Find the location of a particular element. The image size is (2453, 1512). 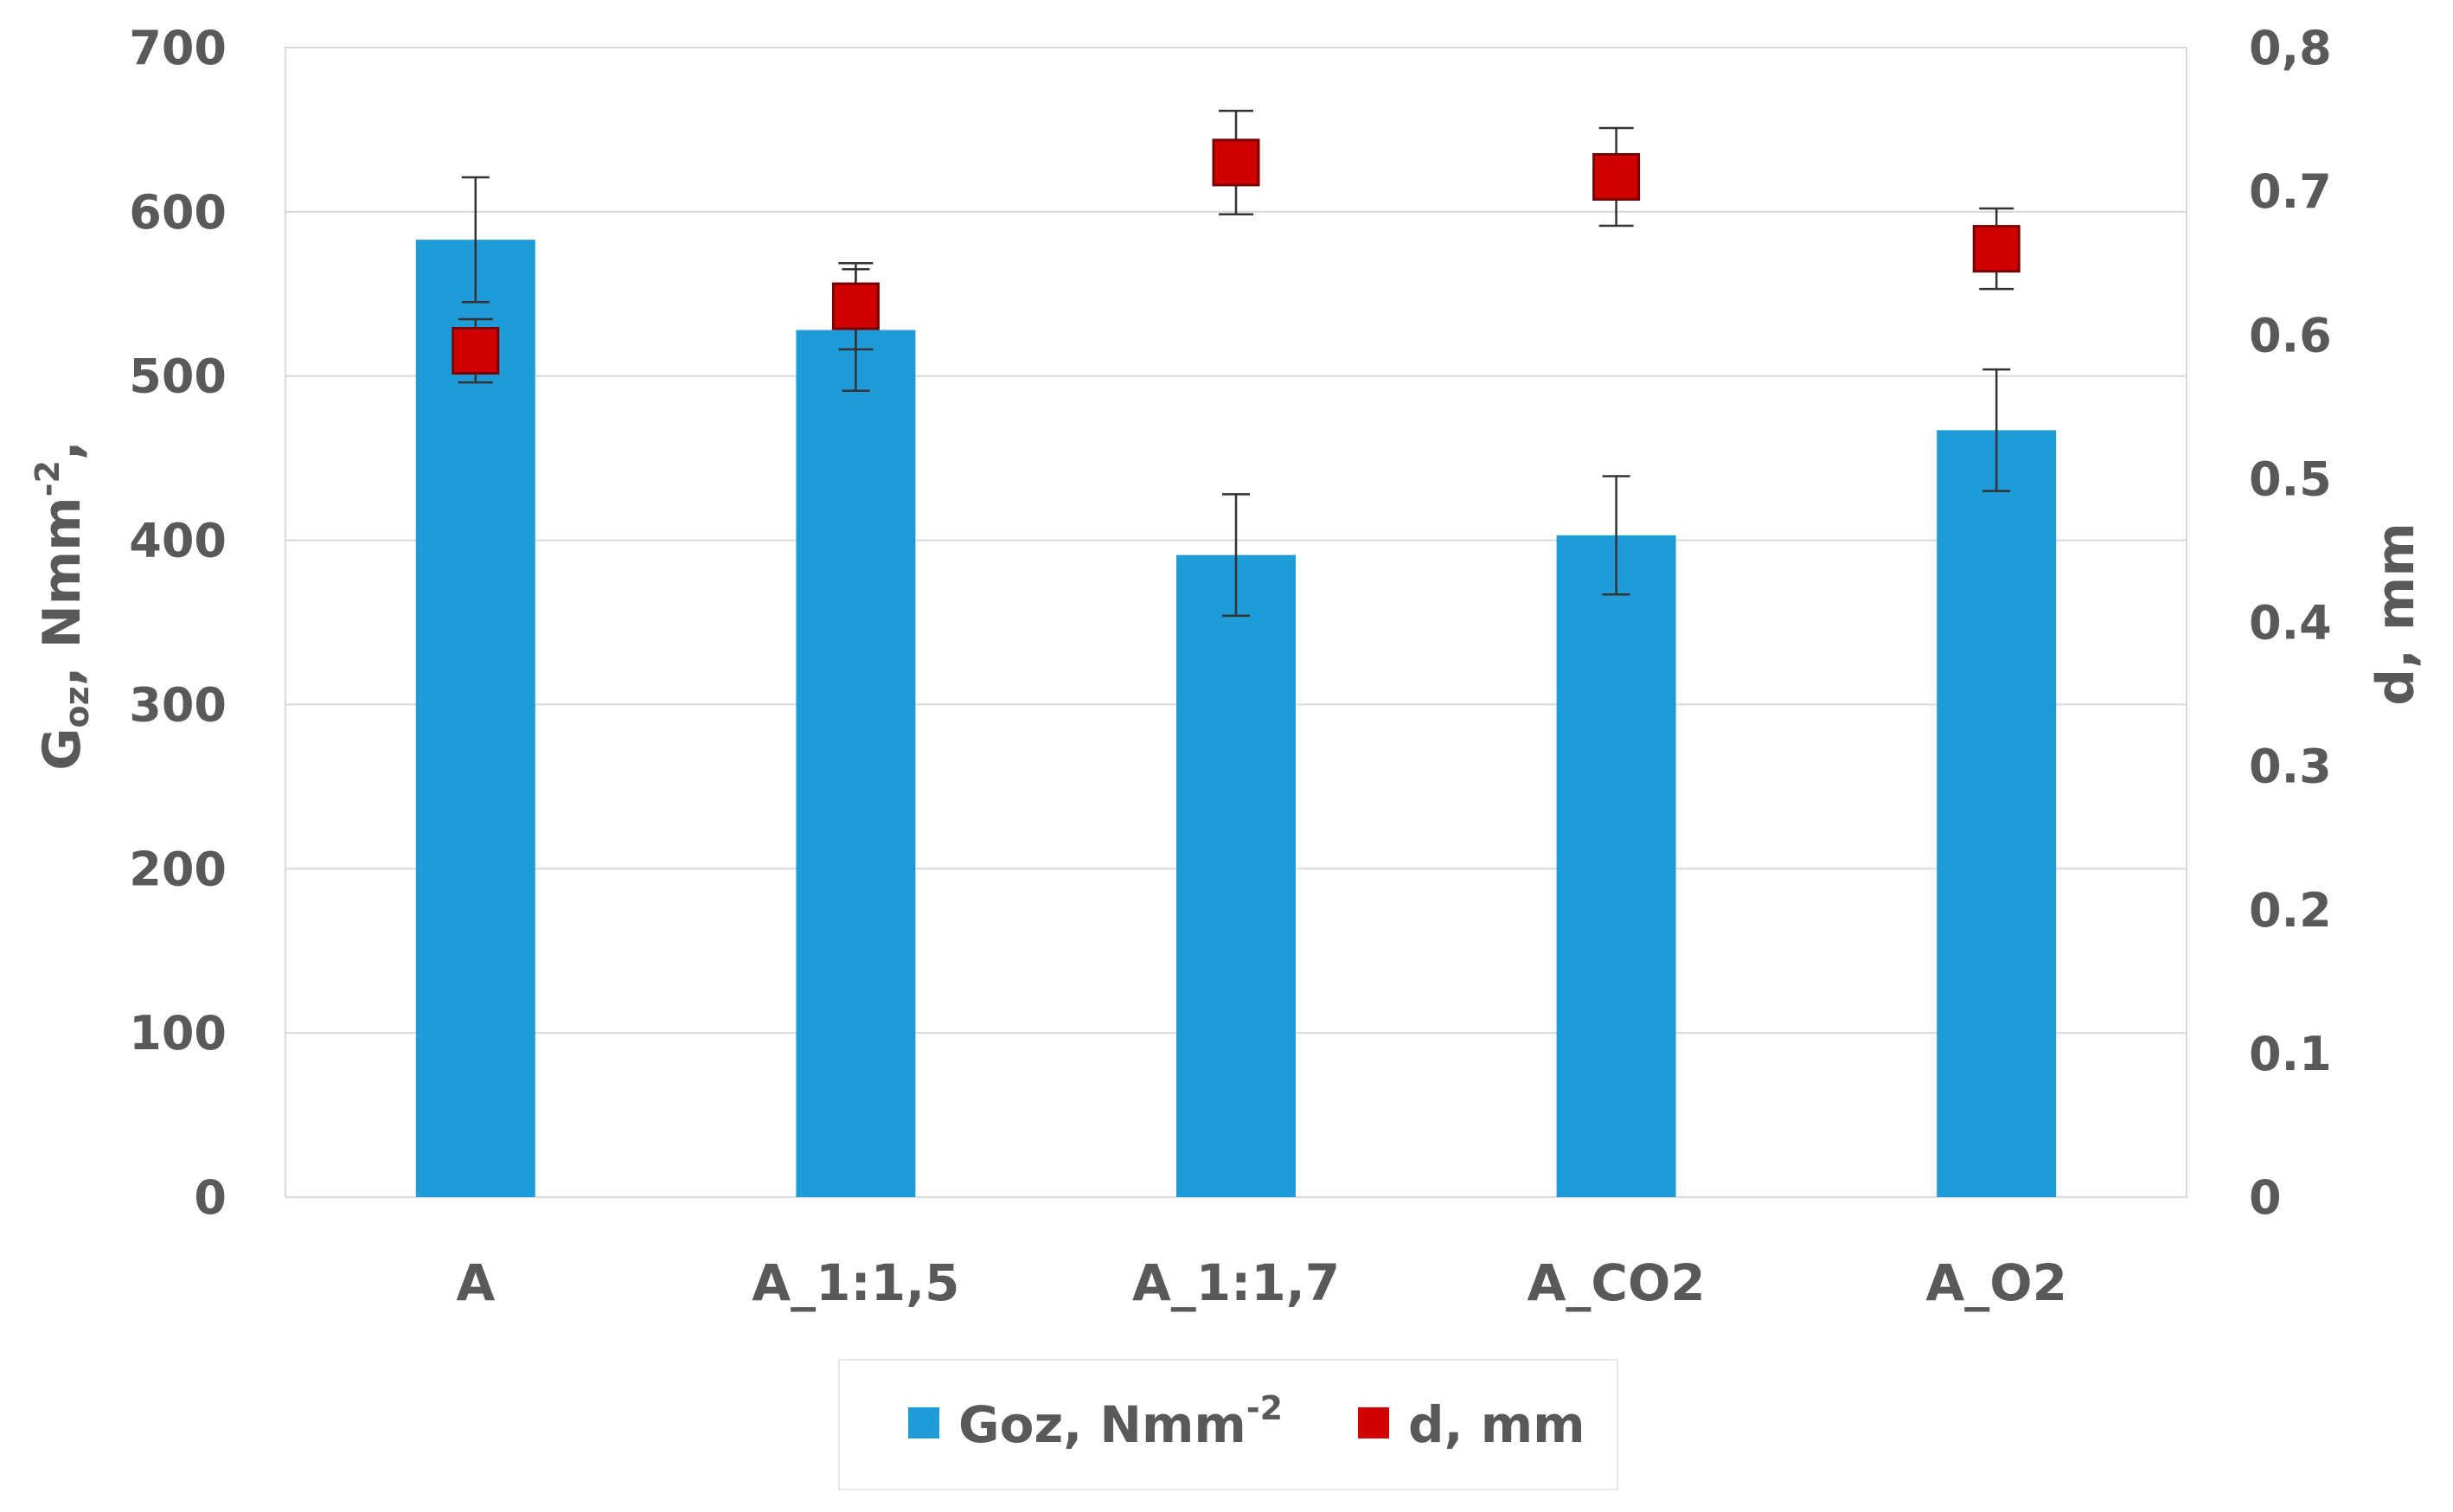

category-label: A_O2 is located at coordinates (1996, 1282).